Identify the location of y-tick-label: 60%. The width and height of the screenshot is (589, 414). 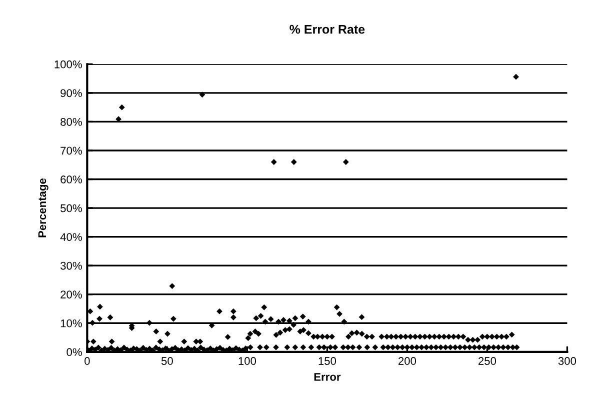
(71, 180).